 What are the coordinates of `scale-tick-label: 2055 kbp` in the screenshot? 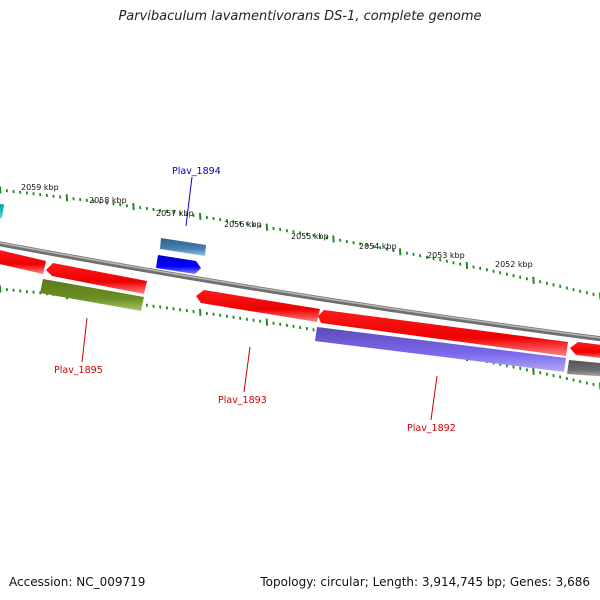 It's located at (310, 236).